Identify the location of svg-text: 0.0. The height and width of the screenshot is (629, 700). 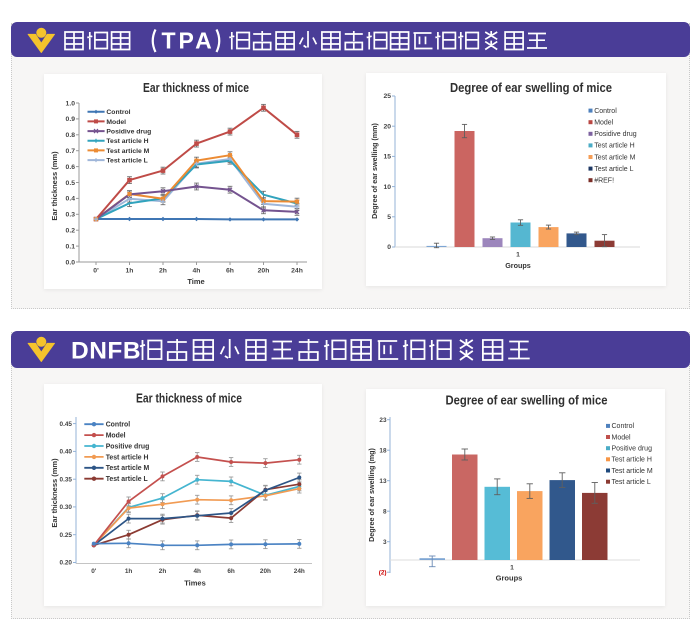
(71, 262).